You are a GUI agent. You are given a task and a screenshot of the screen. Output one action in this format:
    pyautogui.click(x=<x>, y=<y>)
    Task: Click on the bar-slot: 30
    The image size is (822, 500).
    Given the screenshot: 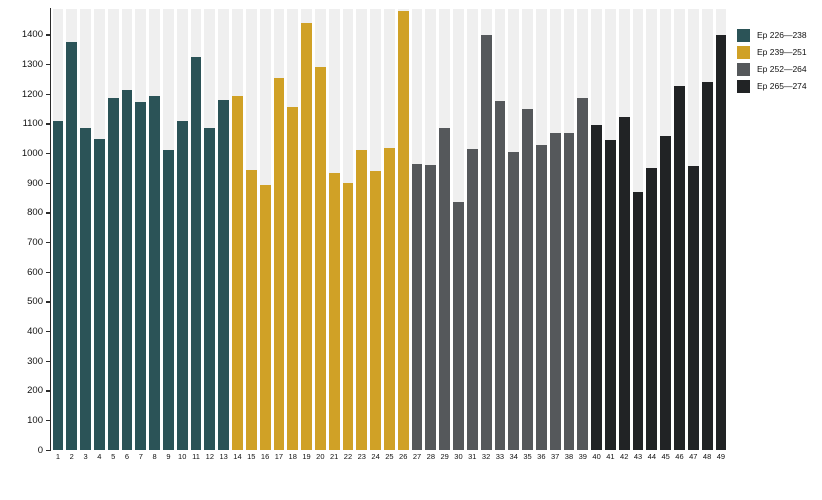 What is the action you would take?
    pyautogui.click(x=459, y=234)
    